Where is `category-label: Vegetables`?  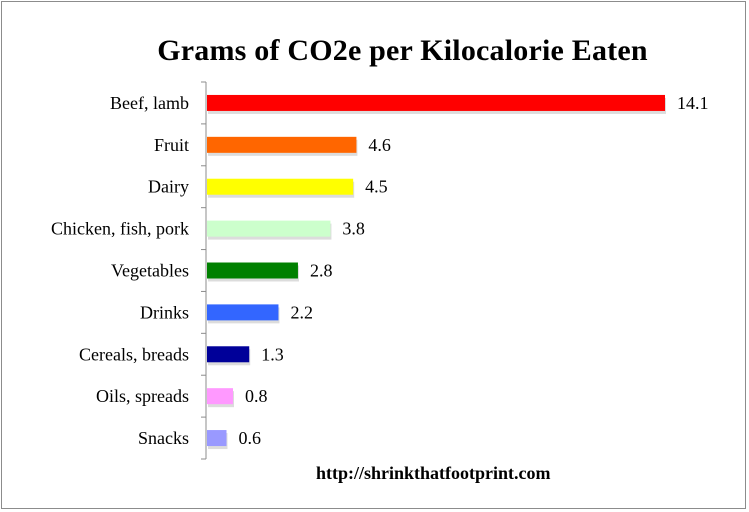
category-label: Vegetables is located at coordinates (150, 271).